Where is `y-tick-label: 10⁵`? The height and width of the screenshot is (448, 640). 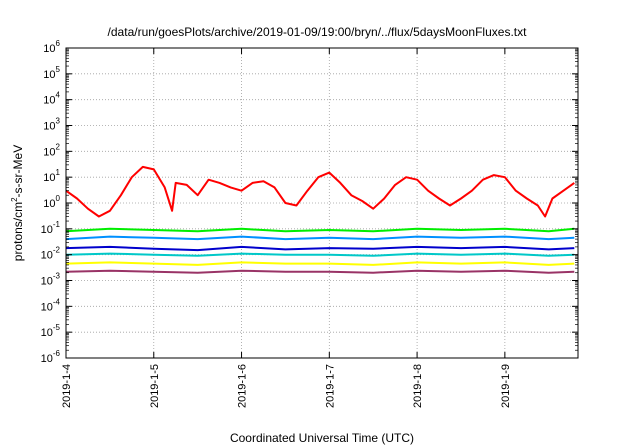
y-tick-label: 10⁵ is located at coordinates (51, 73).